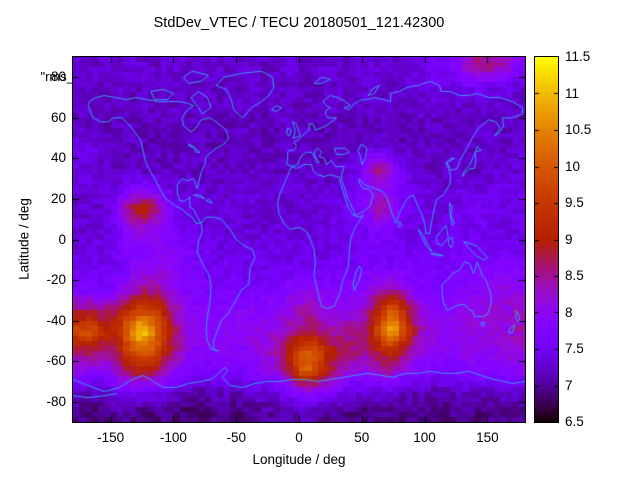  What do you see at coordinates (573, 166) in the screenshot?
I see `colorbar-tick-label: 10` at bounding box center [573, 166].